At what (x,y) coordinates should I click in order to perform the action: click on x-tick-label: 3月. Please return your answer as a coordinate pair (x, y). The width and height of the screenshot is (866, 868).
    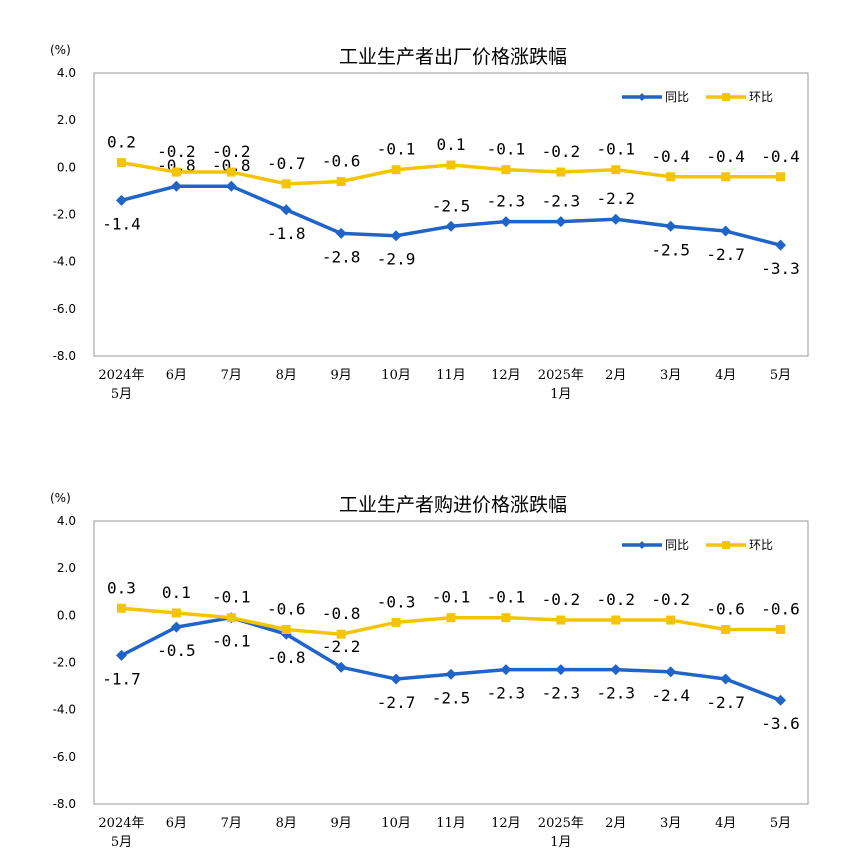
    Looking at the image, I should click on (670, 823).